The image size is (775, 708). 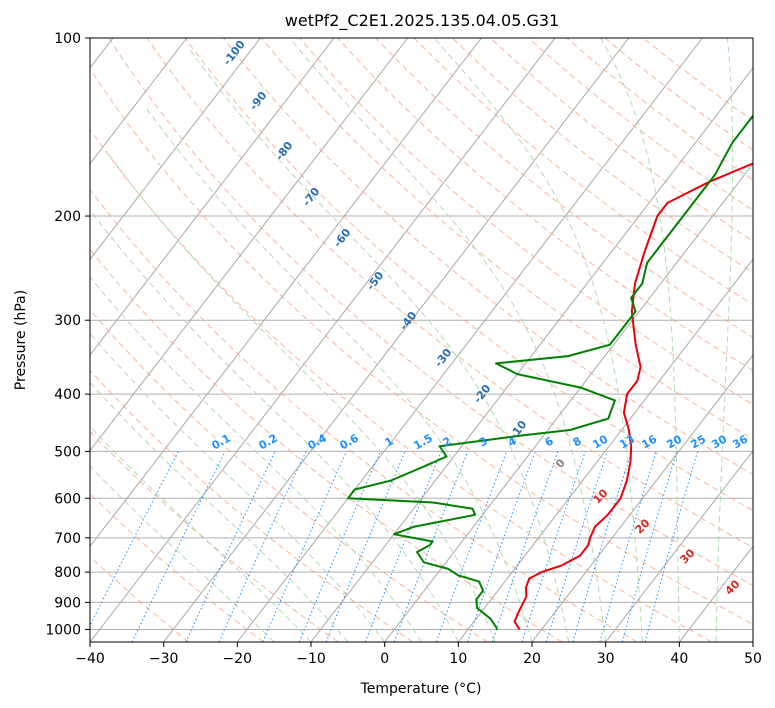 What do you see at coordinates (238, 659) in the screenshot?
I see `x-tick-label: −20` at bounding box center [238, 659].